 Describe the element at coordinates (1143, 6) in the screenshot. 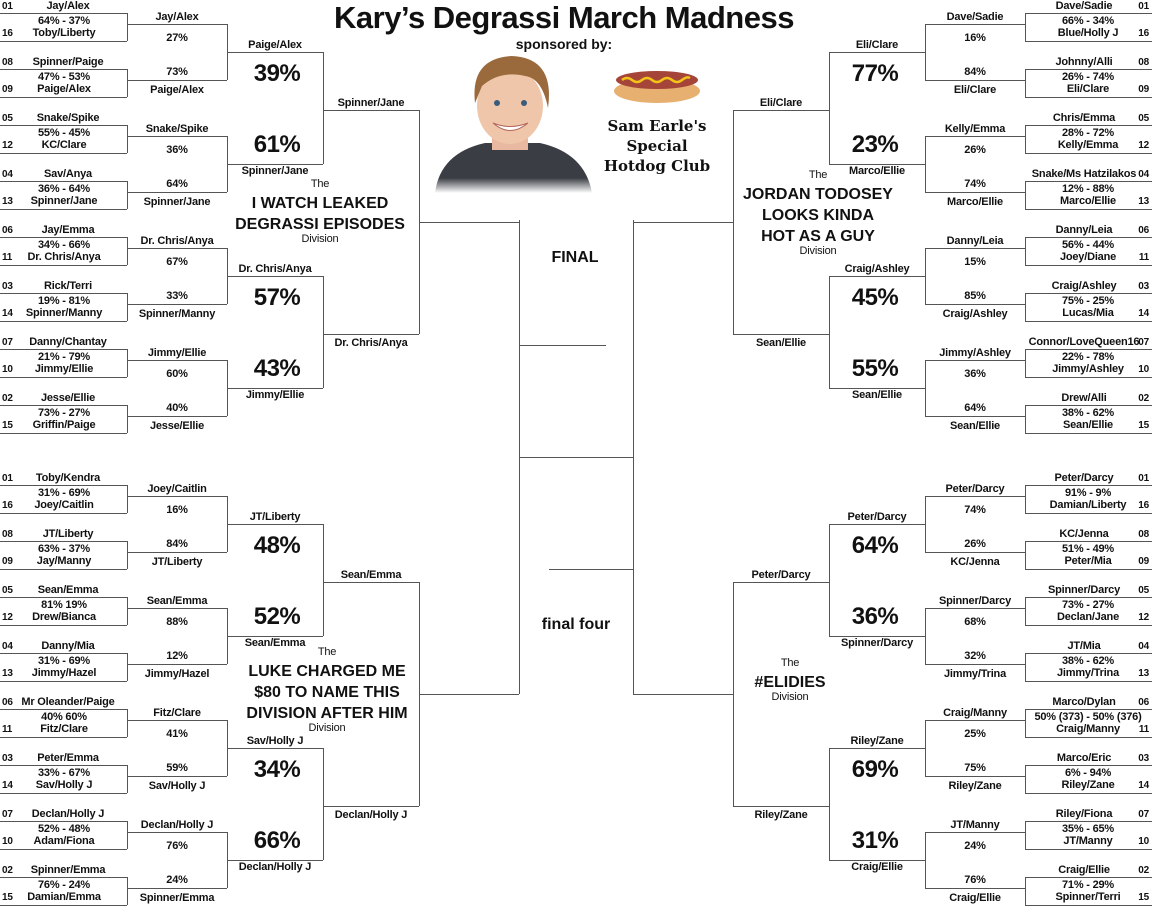

I see `seed-number: 01` at that location.